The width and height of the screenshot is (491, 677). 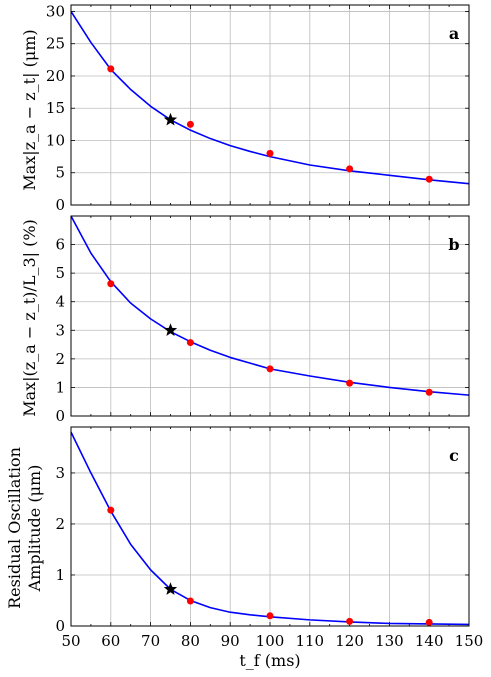 I want to click on xlabel: t_f (ms), so click(x=269, y=660).